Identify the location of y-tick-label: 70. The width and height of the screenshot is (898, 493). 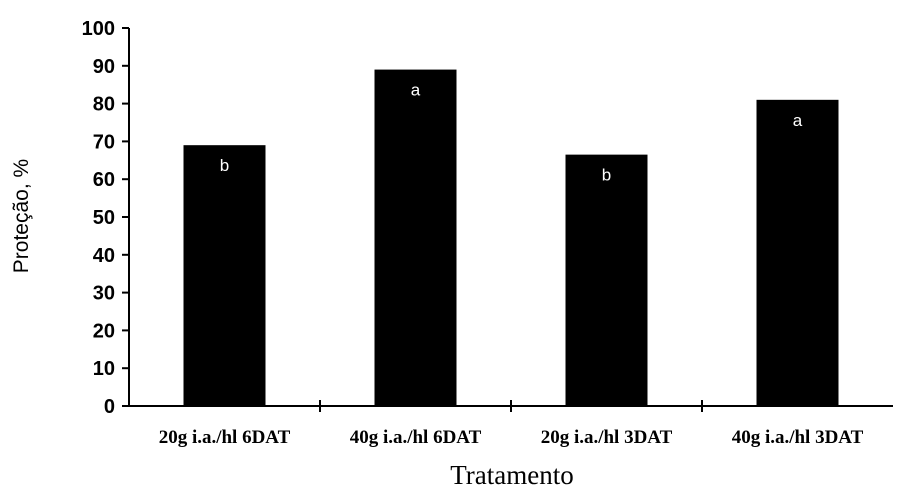
(104, 142).